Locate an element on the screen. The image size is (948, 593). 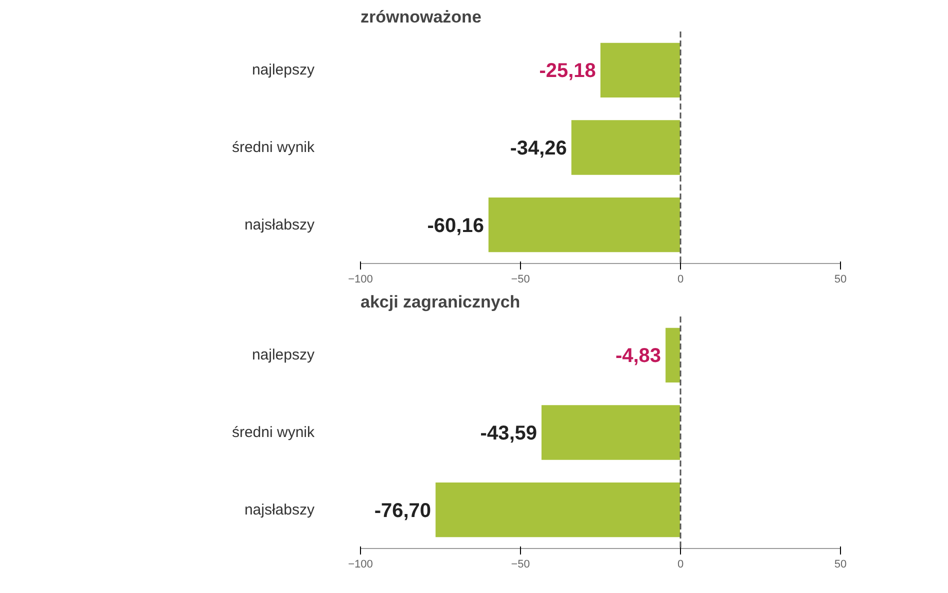
data-label: -76,70 is located at coordinates (403, 511).